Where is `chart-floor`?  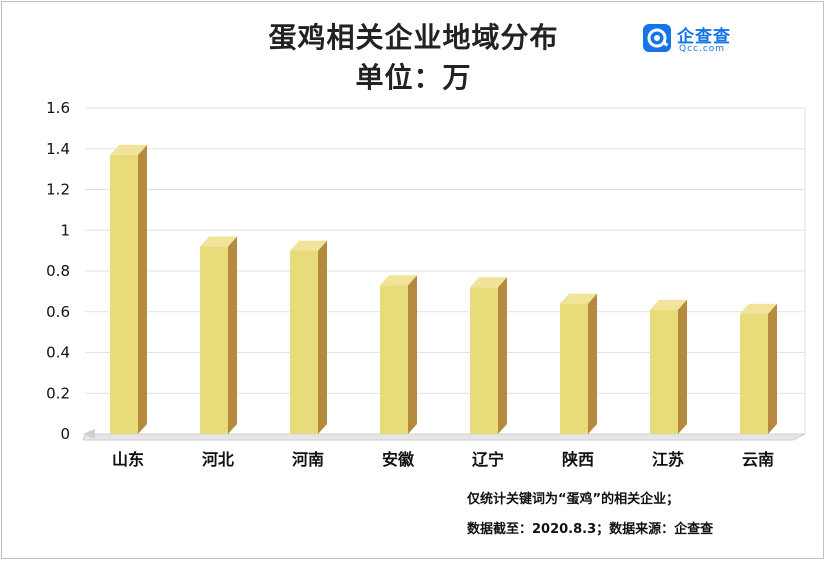
chart-floor is located at coordinates (444, 437).